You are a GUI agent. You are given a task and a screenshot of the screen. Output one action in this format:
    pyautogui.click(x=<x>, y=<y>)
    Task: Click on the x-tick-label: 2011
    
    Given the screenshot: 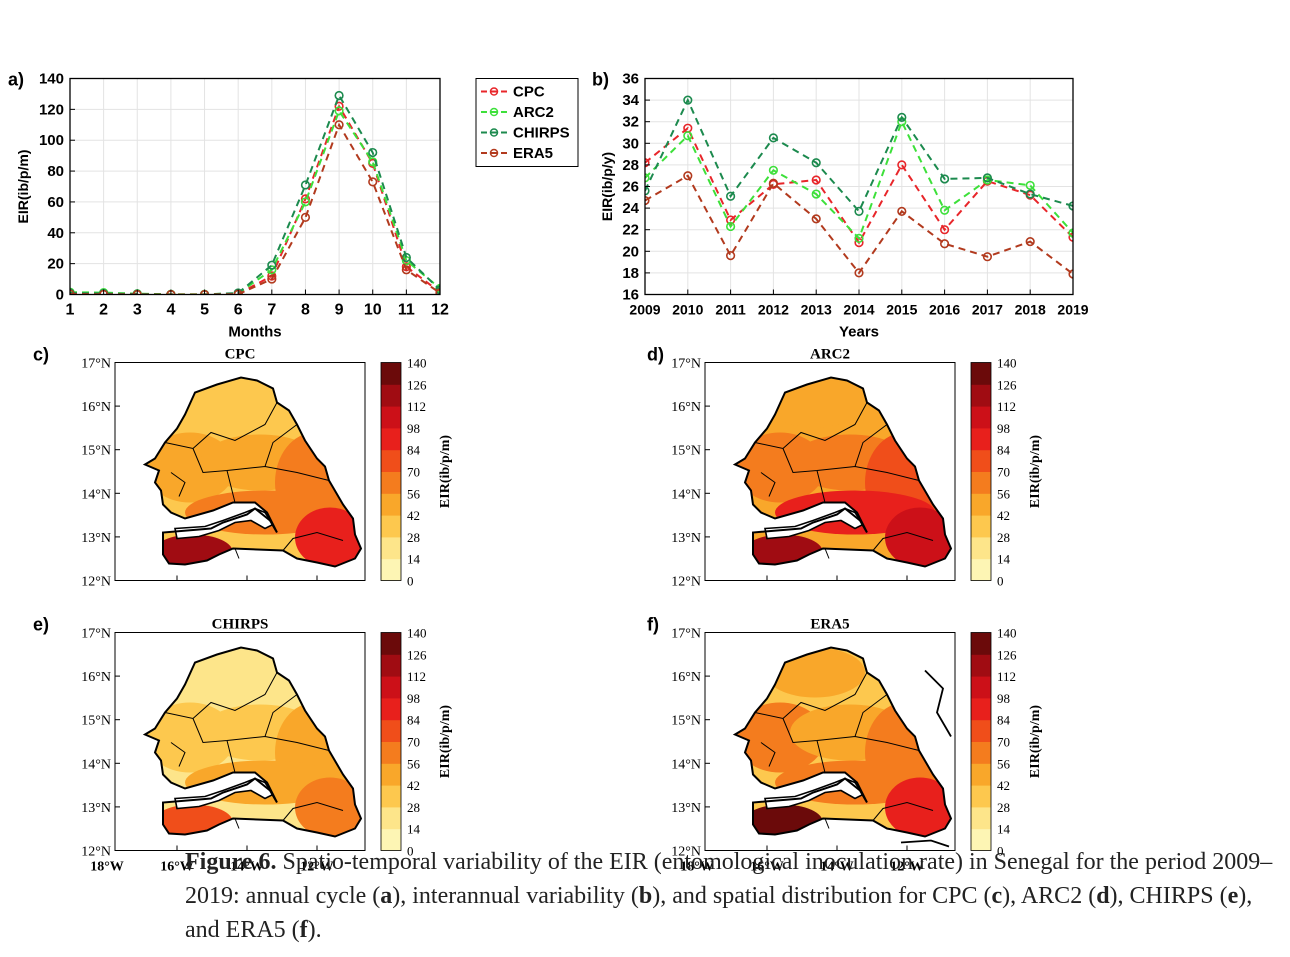 What is the action you would take?
    pyautogui.click(x=730, y=310)
    